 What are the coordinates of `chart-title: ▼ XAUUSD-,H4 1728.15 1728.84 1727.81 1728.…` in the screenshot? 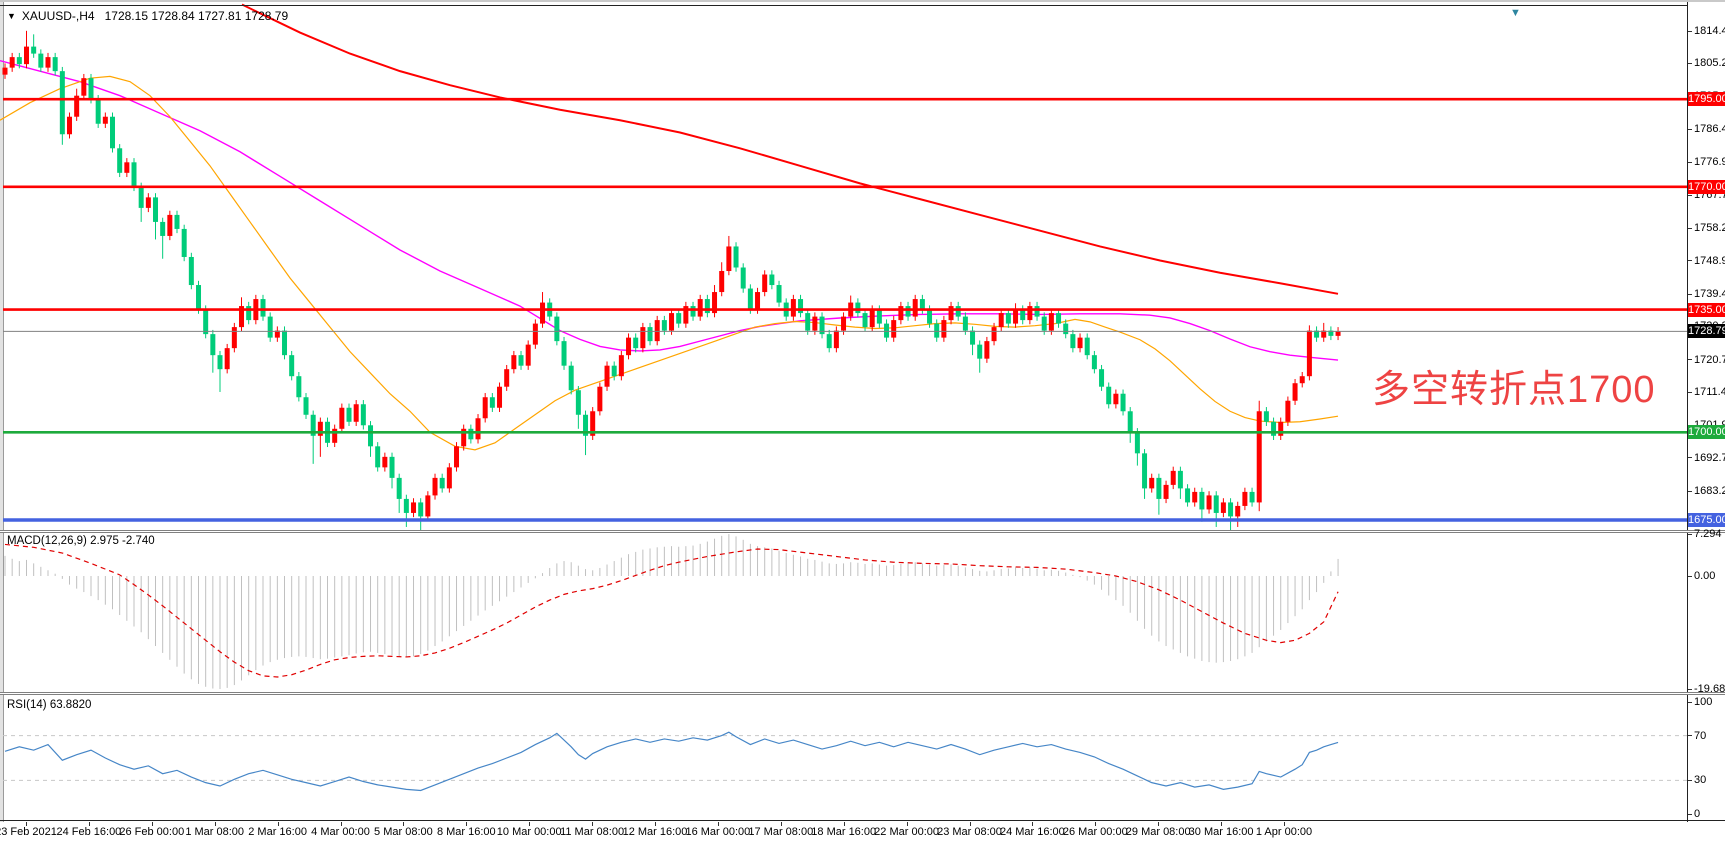 It's located at (147, 16).